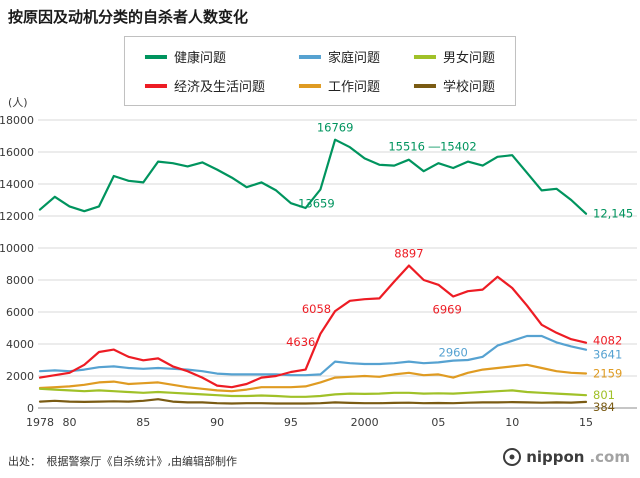  What do you see at coordinates (199, 58) in the screenshot?
I see `legend-label-health: 健康问题` at bounding box center [199, 58].